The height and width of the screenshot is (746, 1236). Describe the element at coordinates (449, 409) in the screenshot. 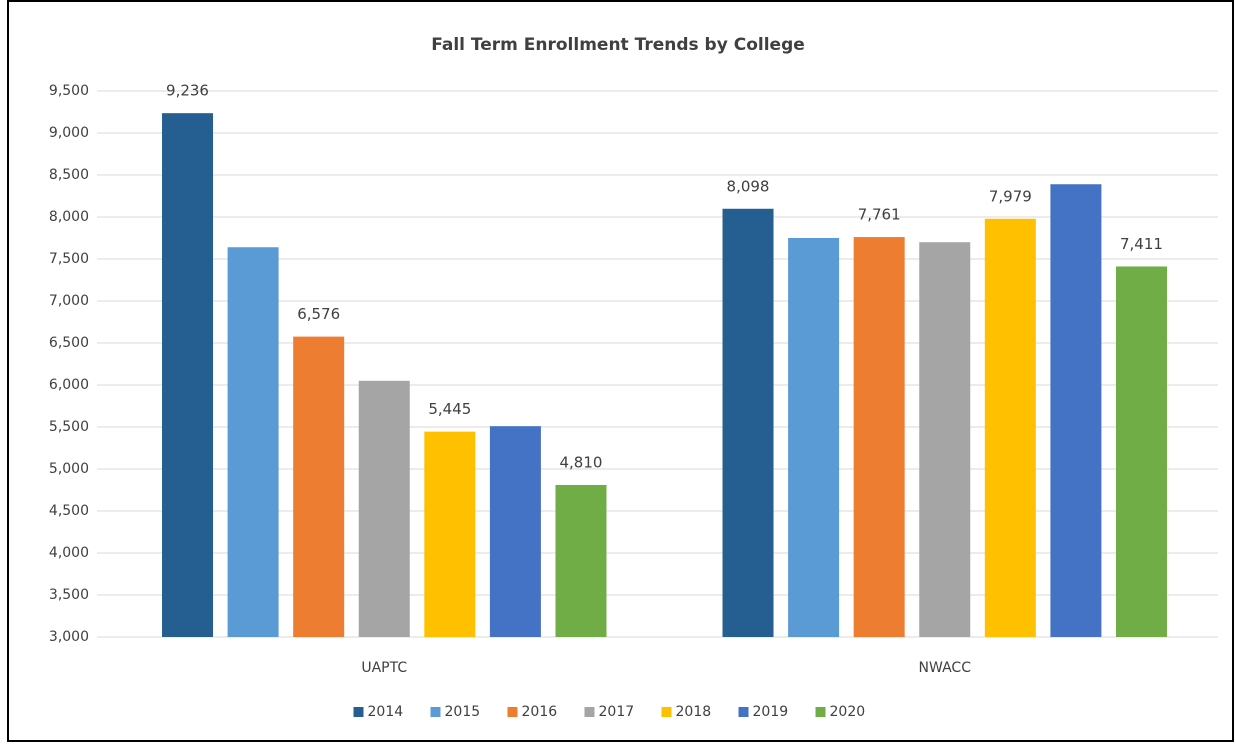

I see `data-label: 5,445` at that location.